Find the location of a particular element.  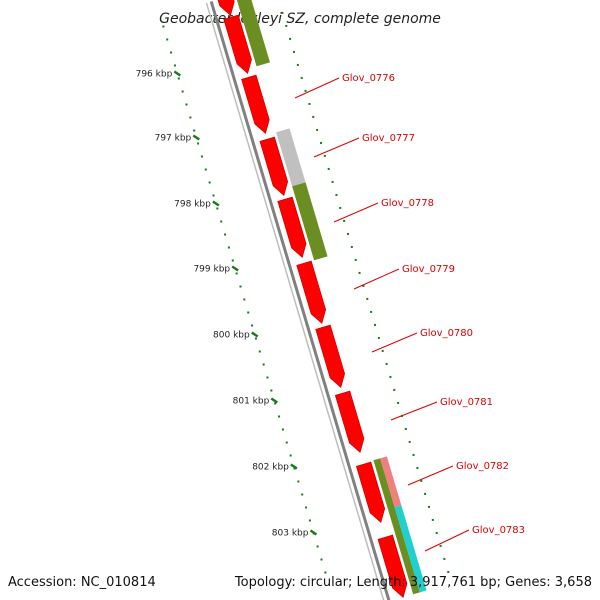

gene-label: Glov_0783 is located at coordinates (498, 530).